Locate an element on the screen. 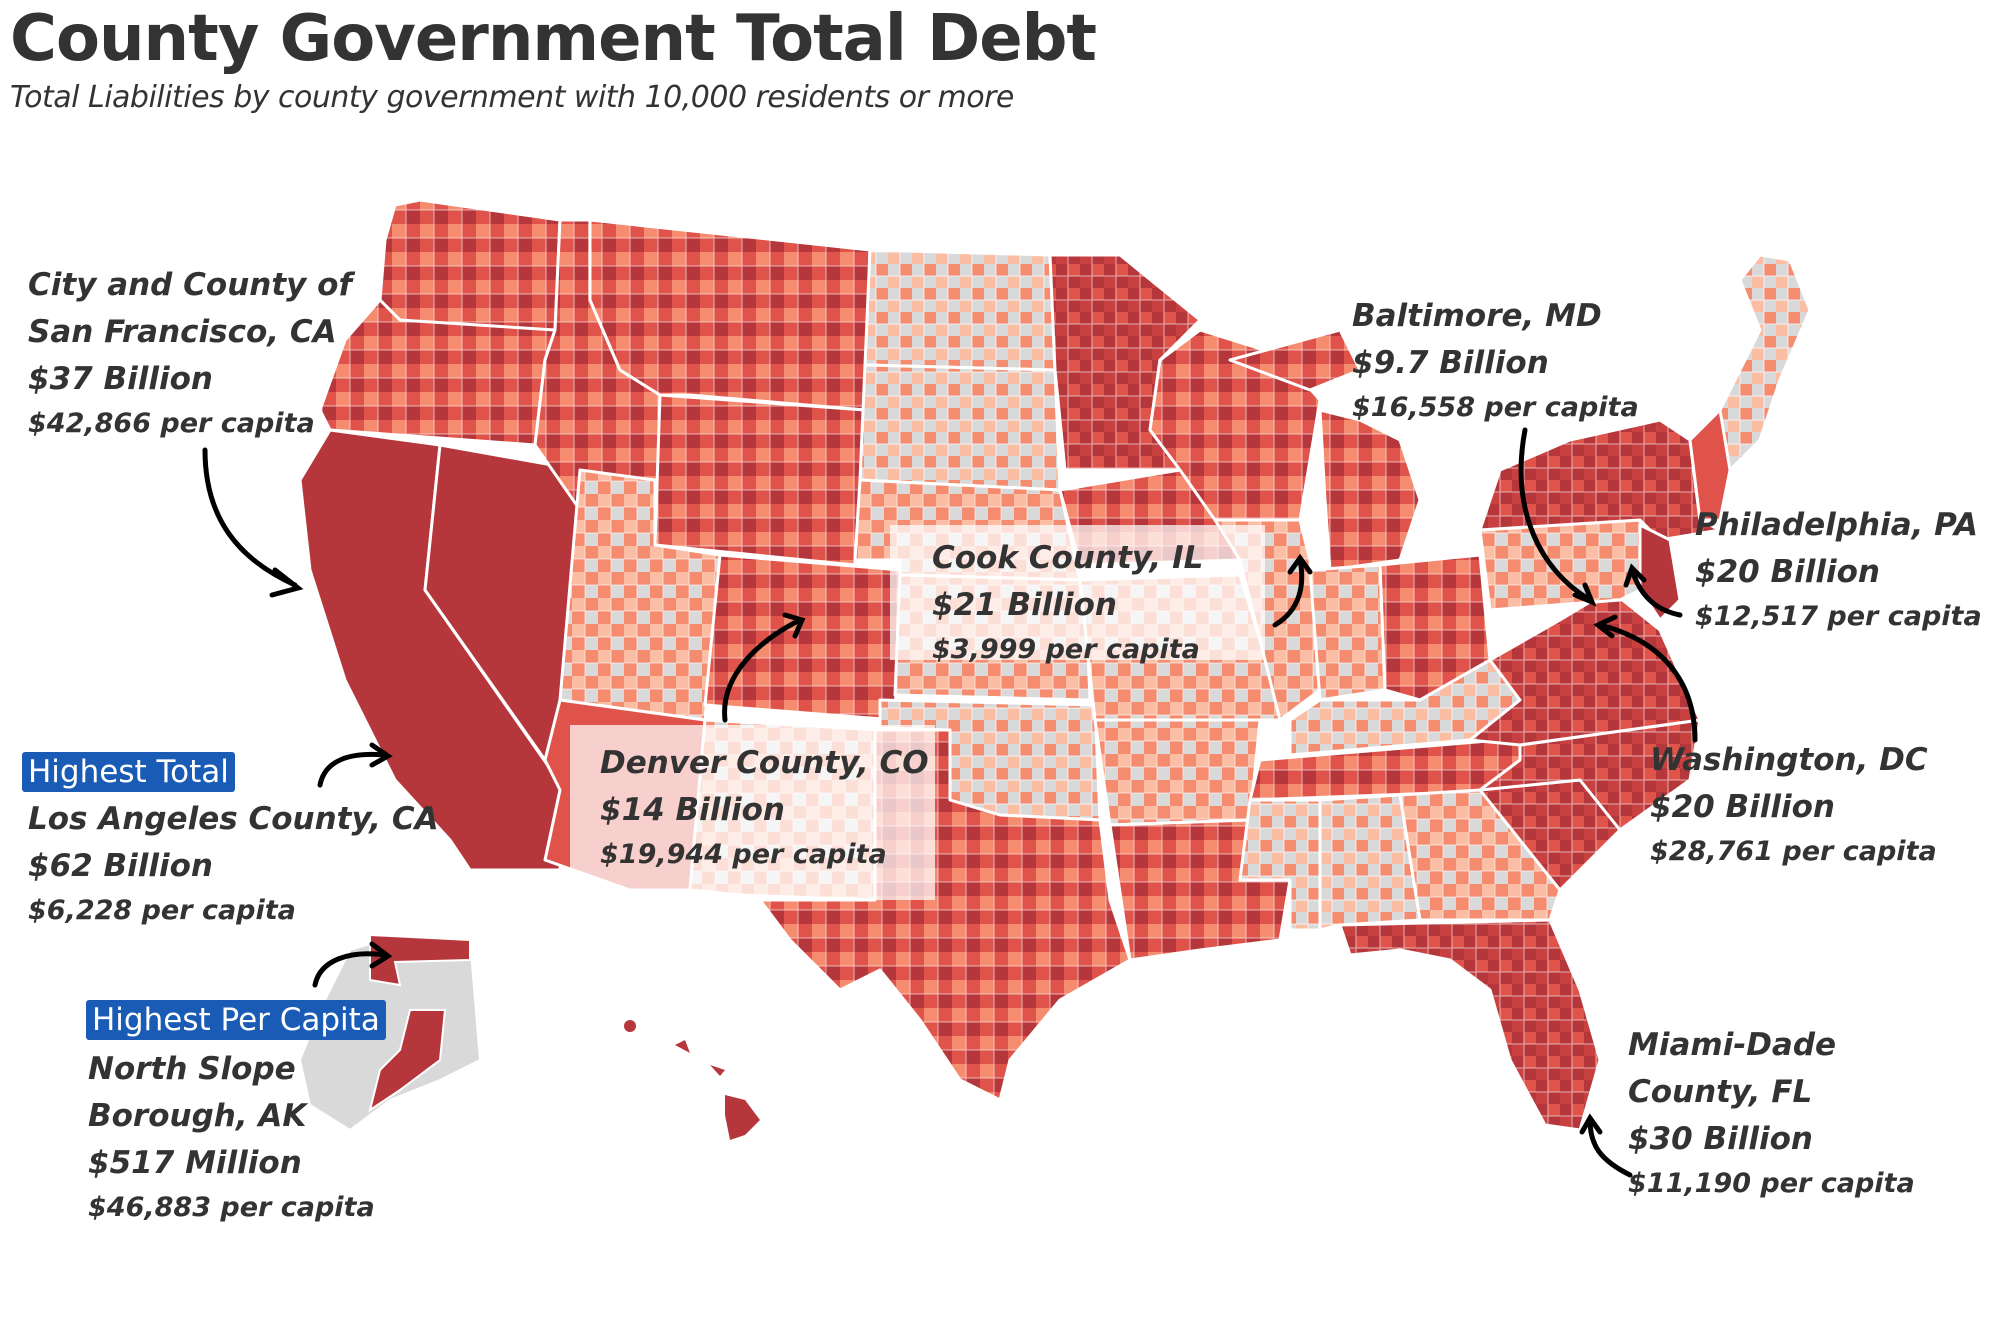 The width and height of the screenshot is (2000, 1320). dc-per-capita: $28,761 per capita is located at coordinates (1793, 851).